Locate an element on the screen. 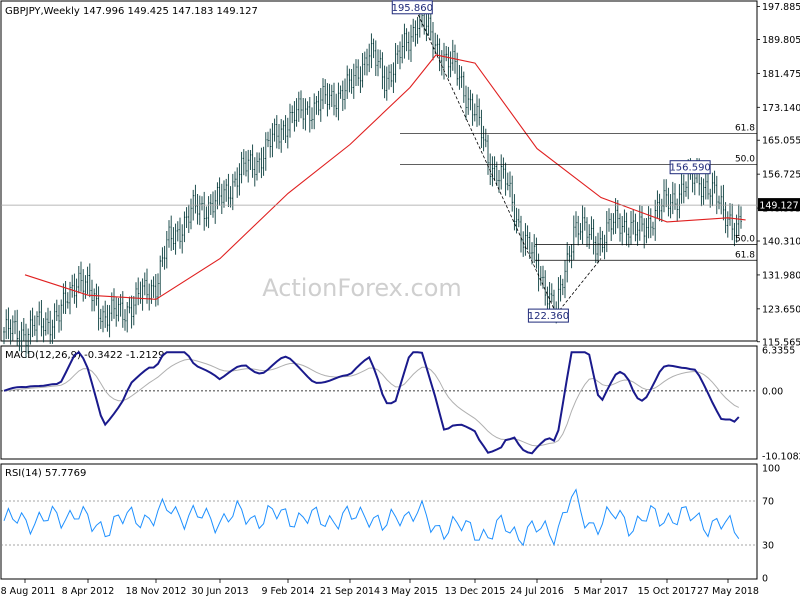  x-axis-tick-label: 28 Aug 2011 is located at coordinates (27, 591).